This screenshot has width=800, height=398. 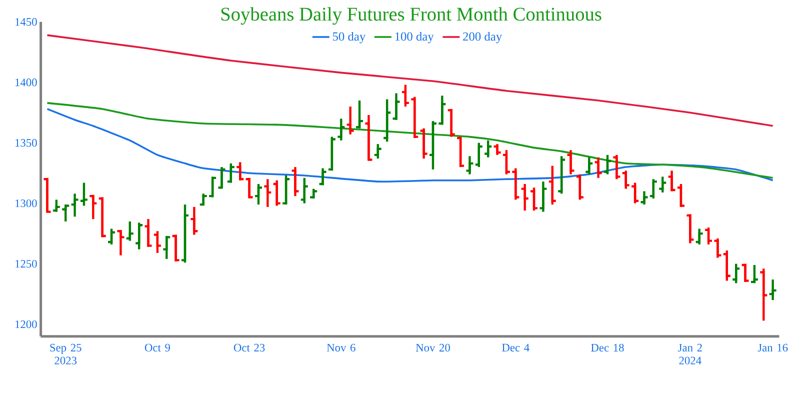 What do you see at coordinates (157, 348) in the screenshot?
I see `x-tick-label: Oct 9` at bounding box center [157, 348].